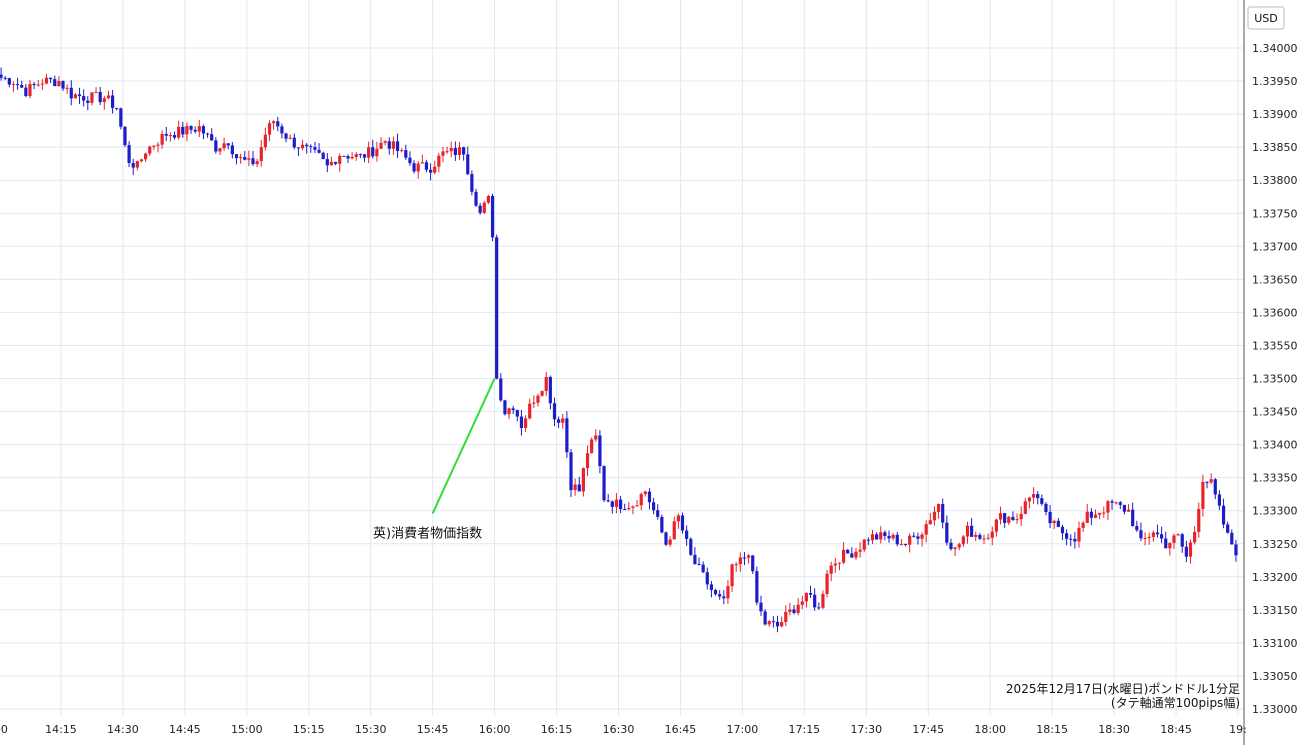  Describe the element at coordinates (1275, 610) in the screenshot. I see `y-tick-label: 1.33150` at that location.